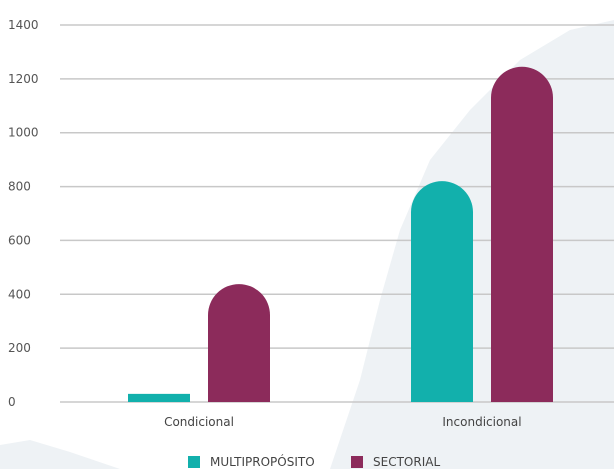 Image resolution: width=614 pixels, height=469 pixels. What do you see at coordinates (19, 240) in the screenshot?
I see `y-tick-label: 600` at bounding box center [19, 240].